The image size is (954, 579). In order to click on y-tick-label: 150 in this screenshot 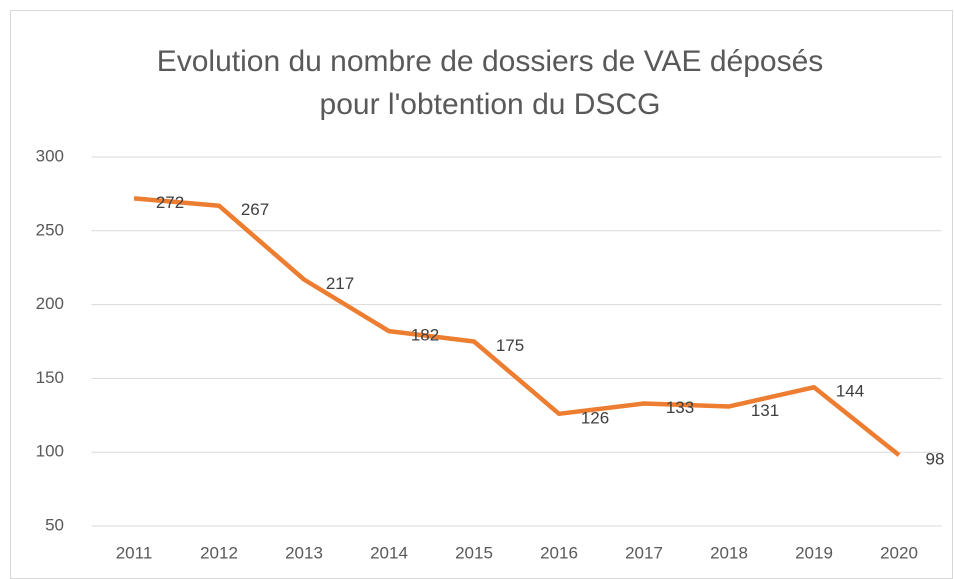, I will do `click(50, 377)`.